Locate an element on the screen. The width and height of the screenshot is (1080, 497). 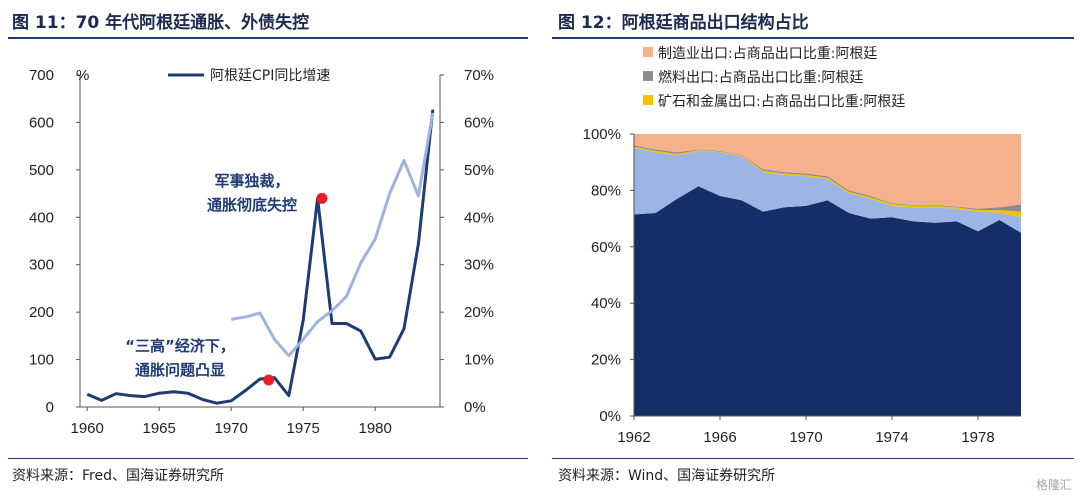
left-y-tick-label: 500 is located at coordinates (41, 170).